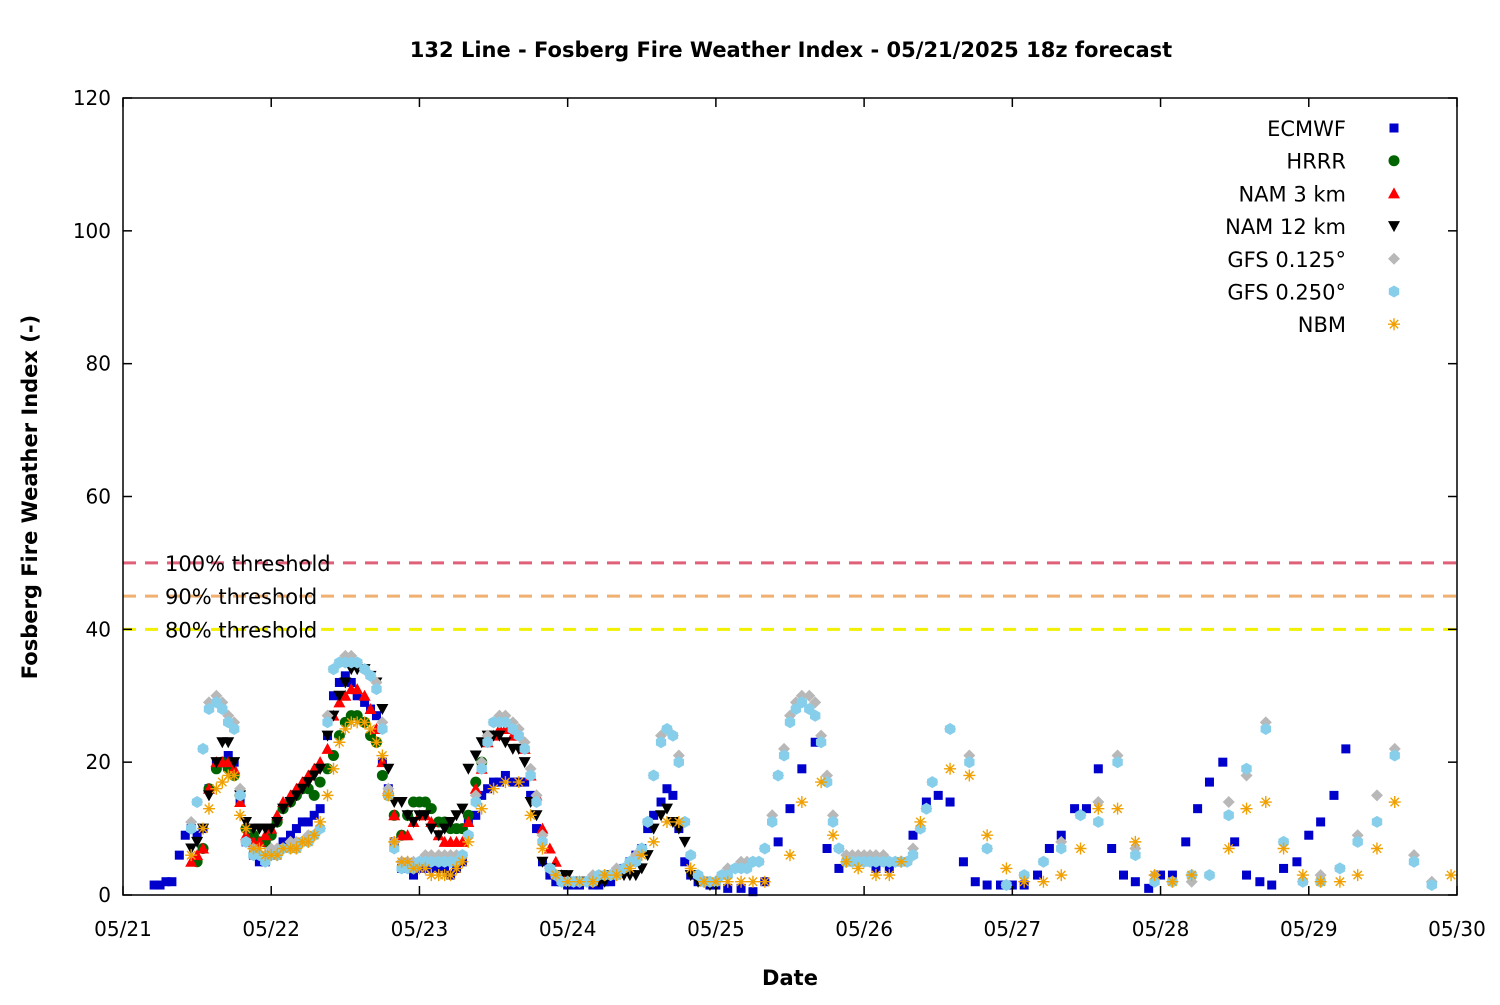 The height and width of the screenshot is (1005, 1500). What do you see at coordinates (420, 929) in the screenshot?
I see `x-tick-label: 05/23` at bounding box center [420, 929].